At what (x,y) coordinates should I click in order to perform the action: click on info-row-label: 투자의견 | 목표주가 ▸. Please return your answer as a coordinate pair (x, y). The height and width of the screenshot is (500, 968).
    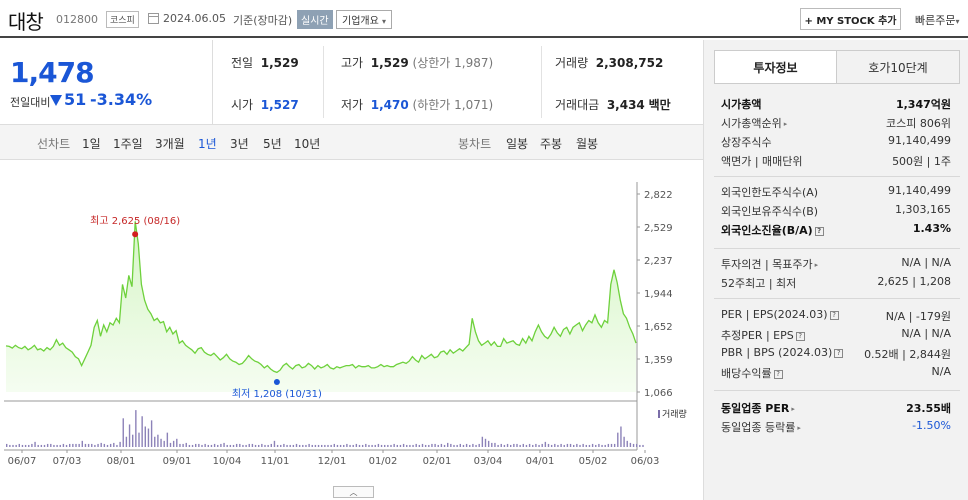
    Looking at the image, I should click on (770, 264).